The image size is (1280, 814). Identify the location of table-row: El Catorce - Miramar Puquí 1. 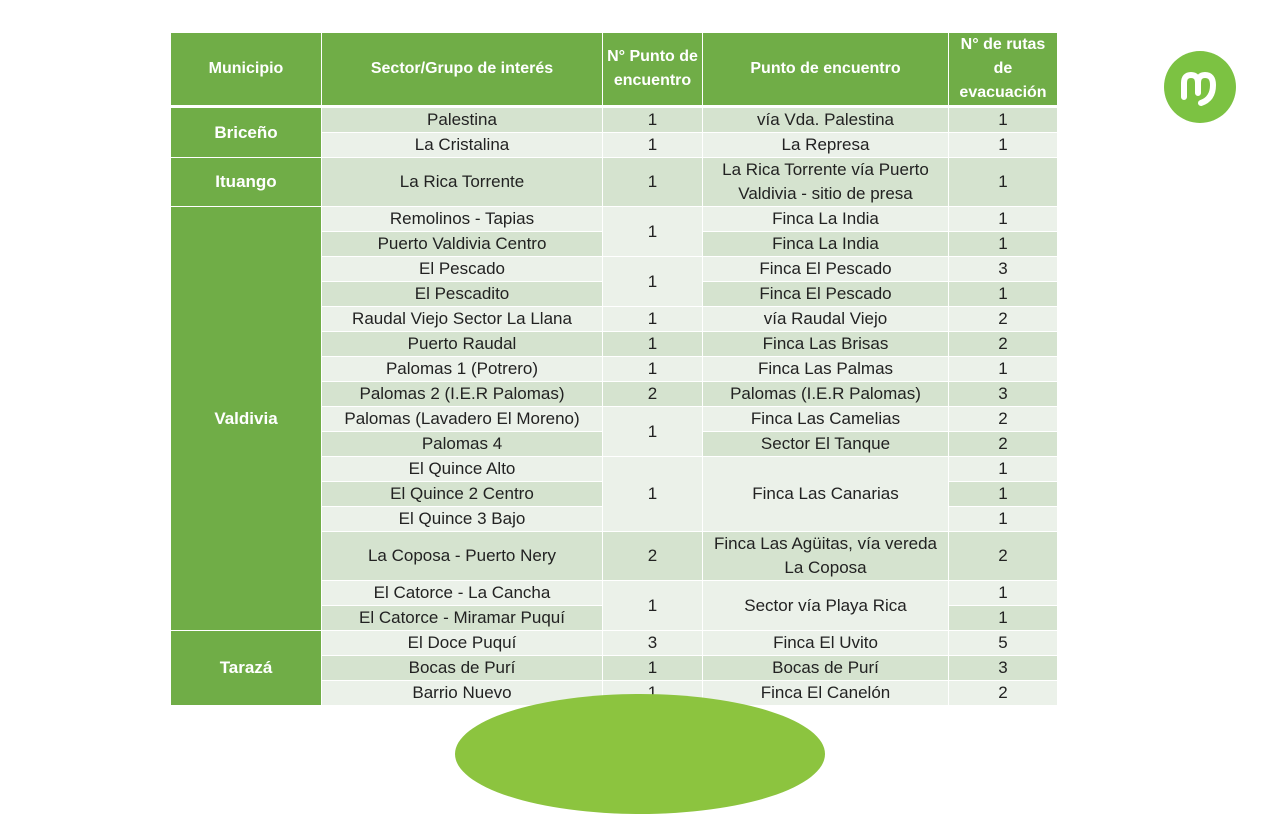
(614, 618).